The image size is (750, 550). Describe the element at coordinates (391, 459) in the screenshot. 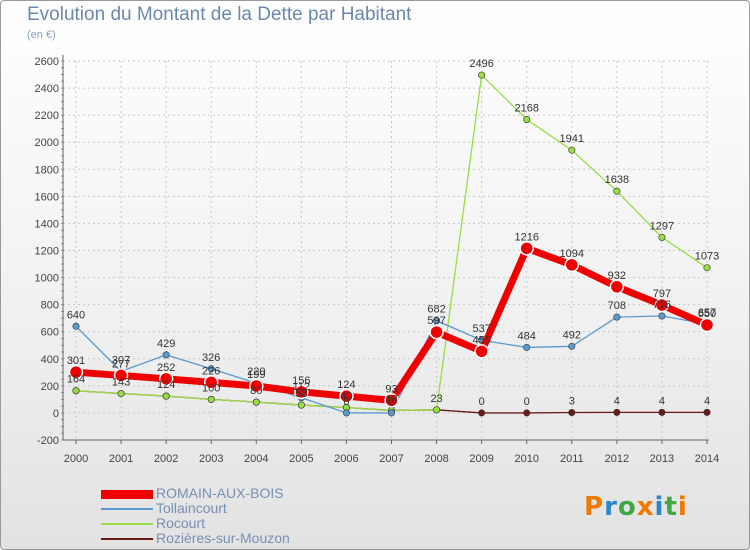

I see `x-tick-label: 2007` at that location.